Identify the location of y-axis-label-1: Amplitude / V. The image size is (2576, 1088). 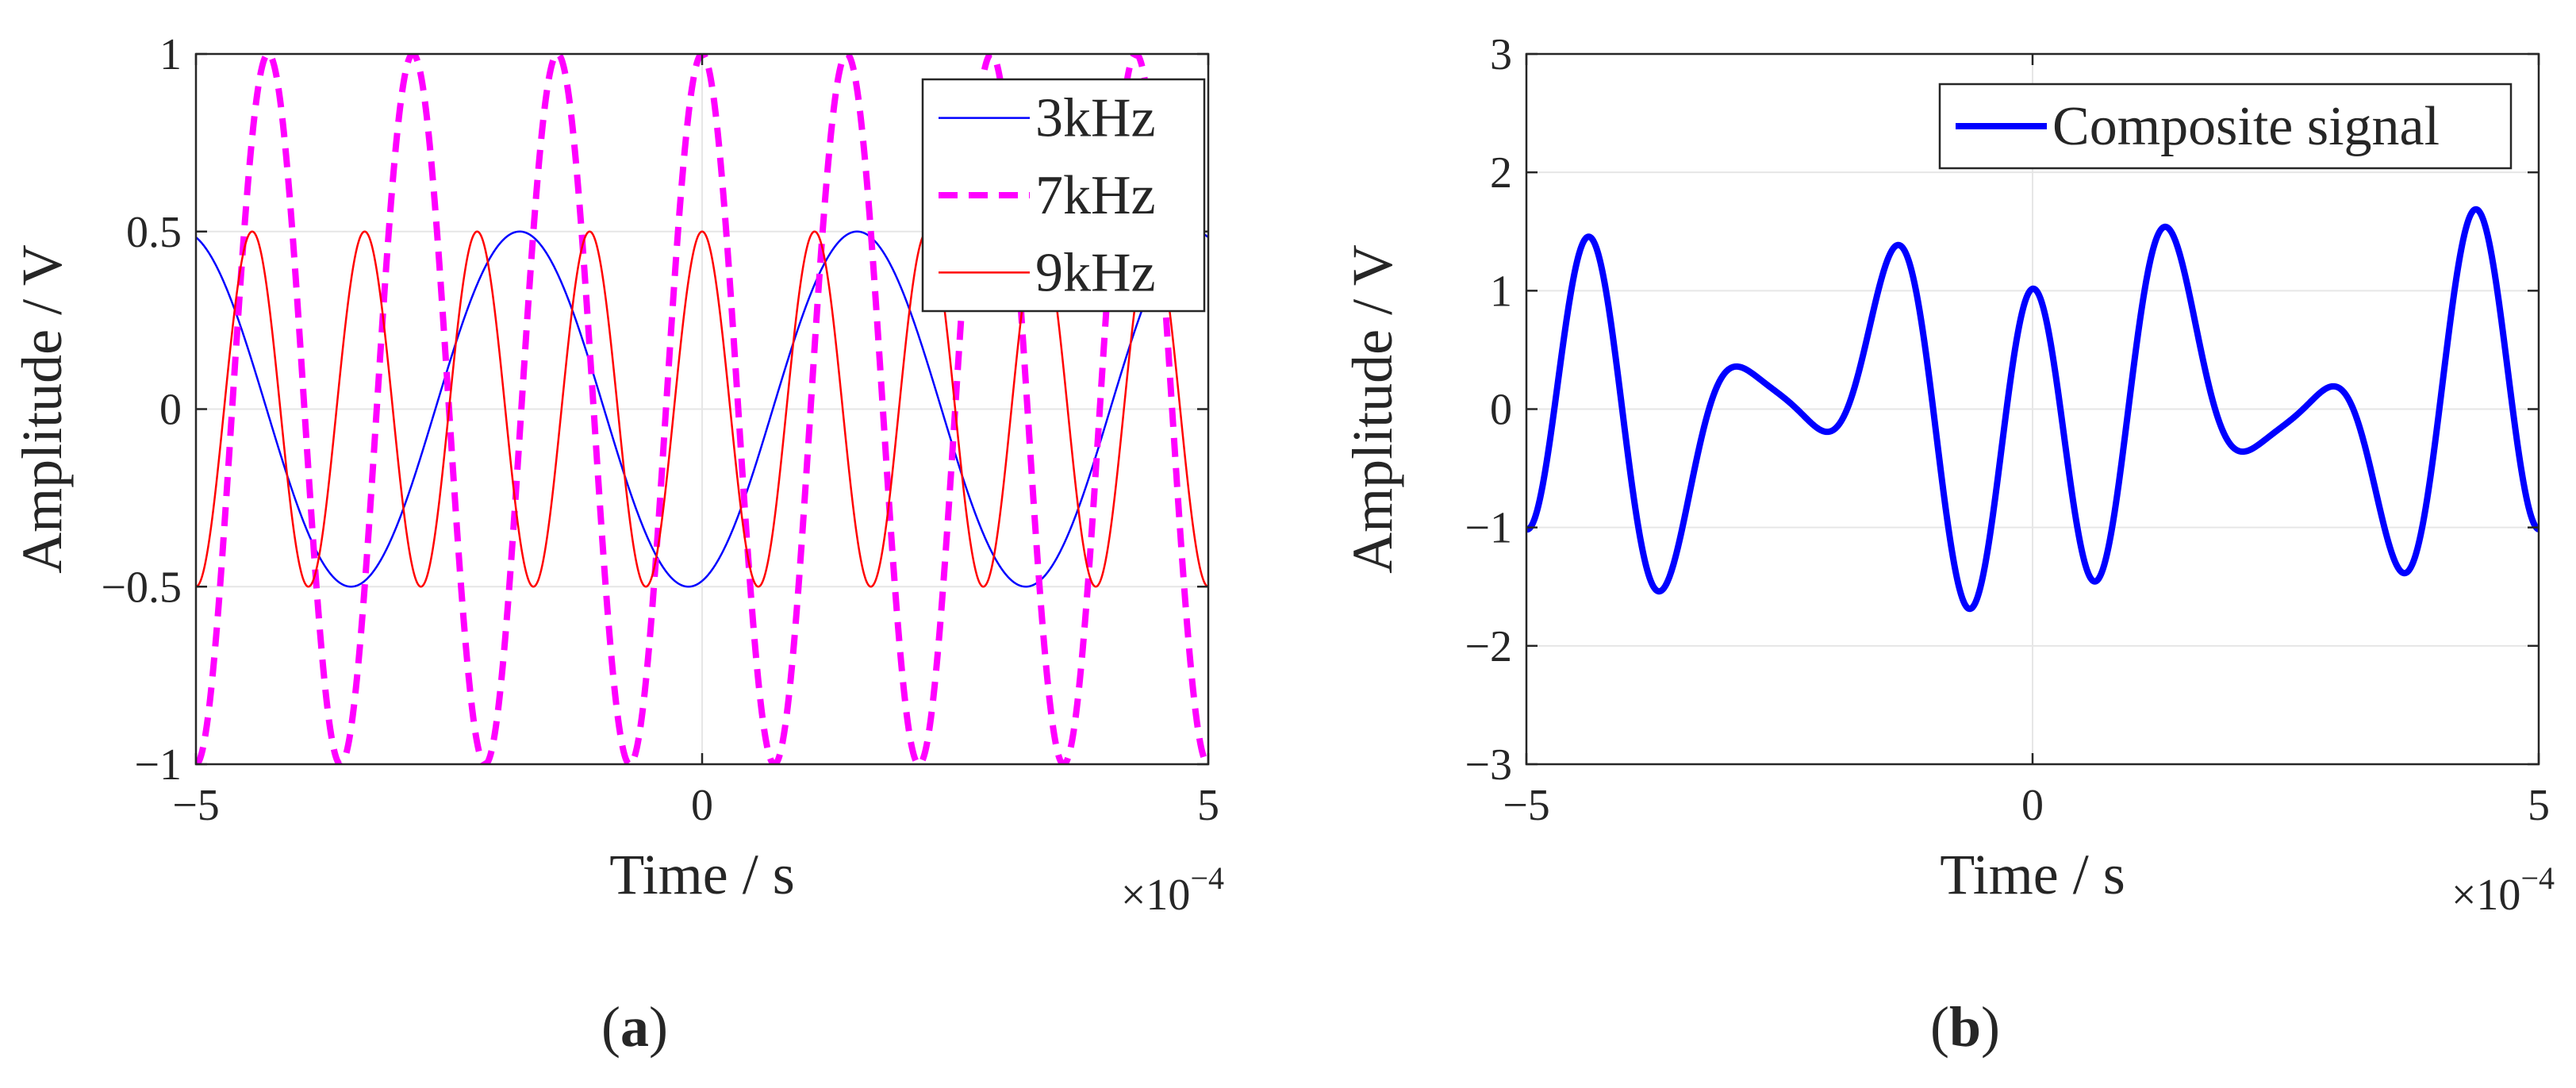
(1372, 409).